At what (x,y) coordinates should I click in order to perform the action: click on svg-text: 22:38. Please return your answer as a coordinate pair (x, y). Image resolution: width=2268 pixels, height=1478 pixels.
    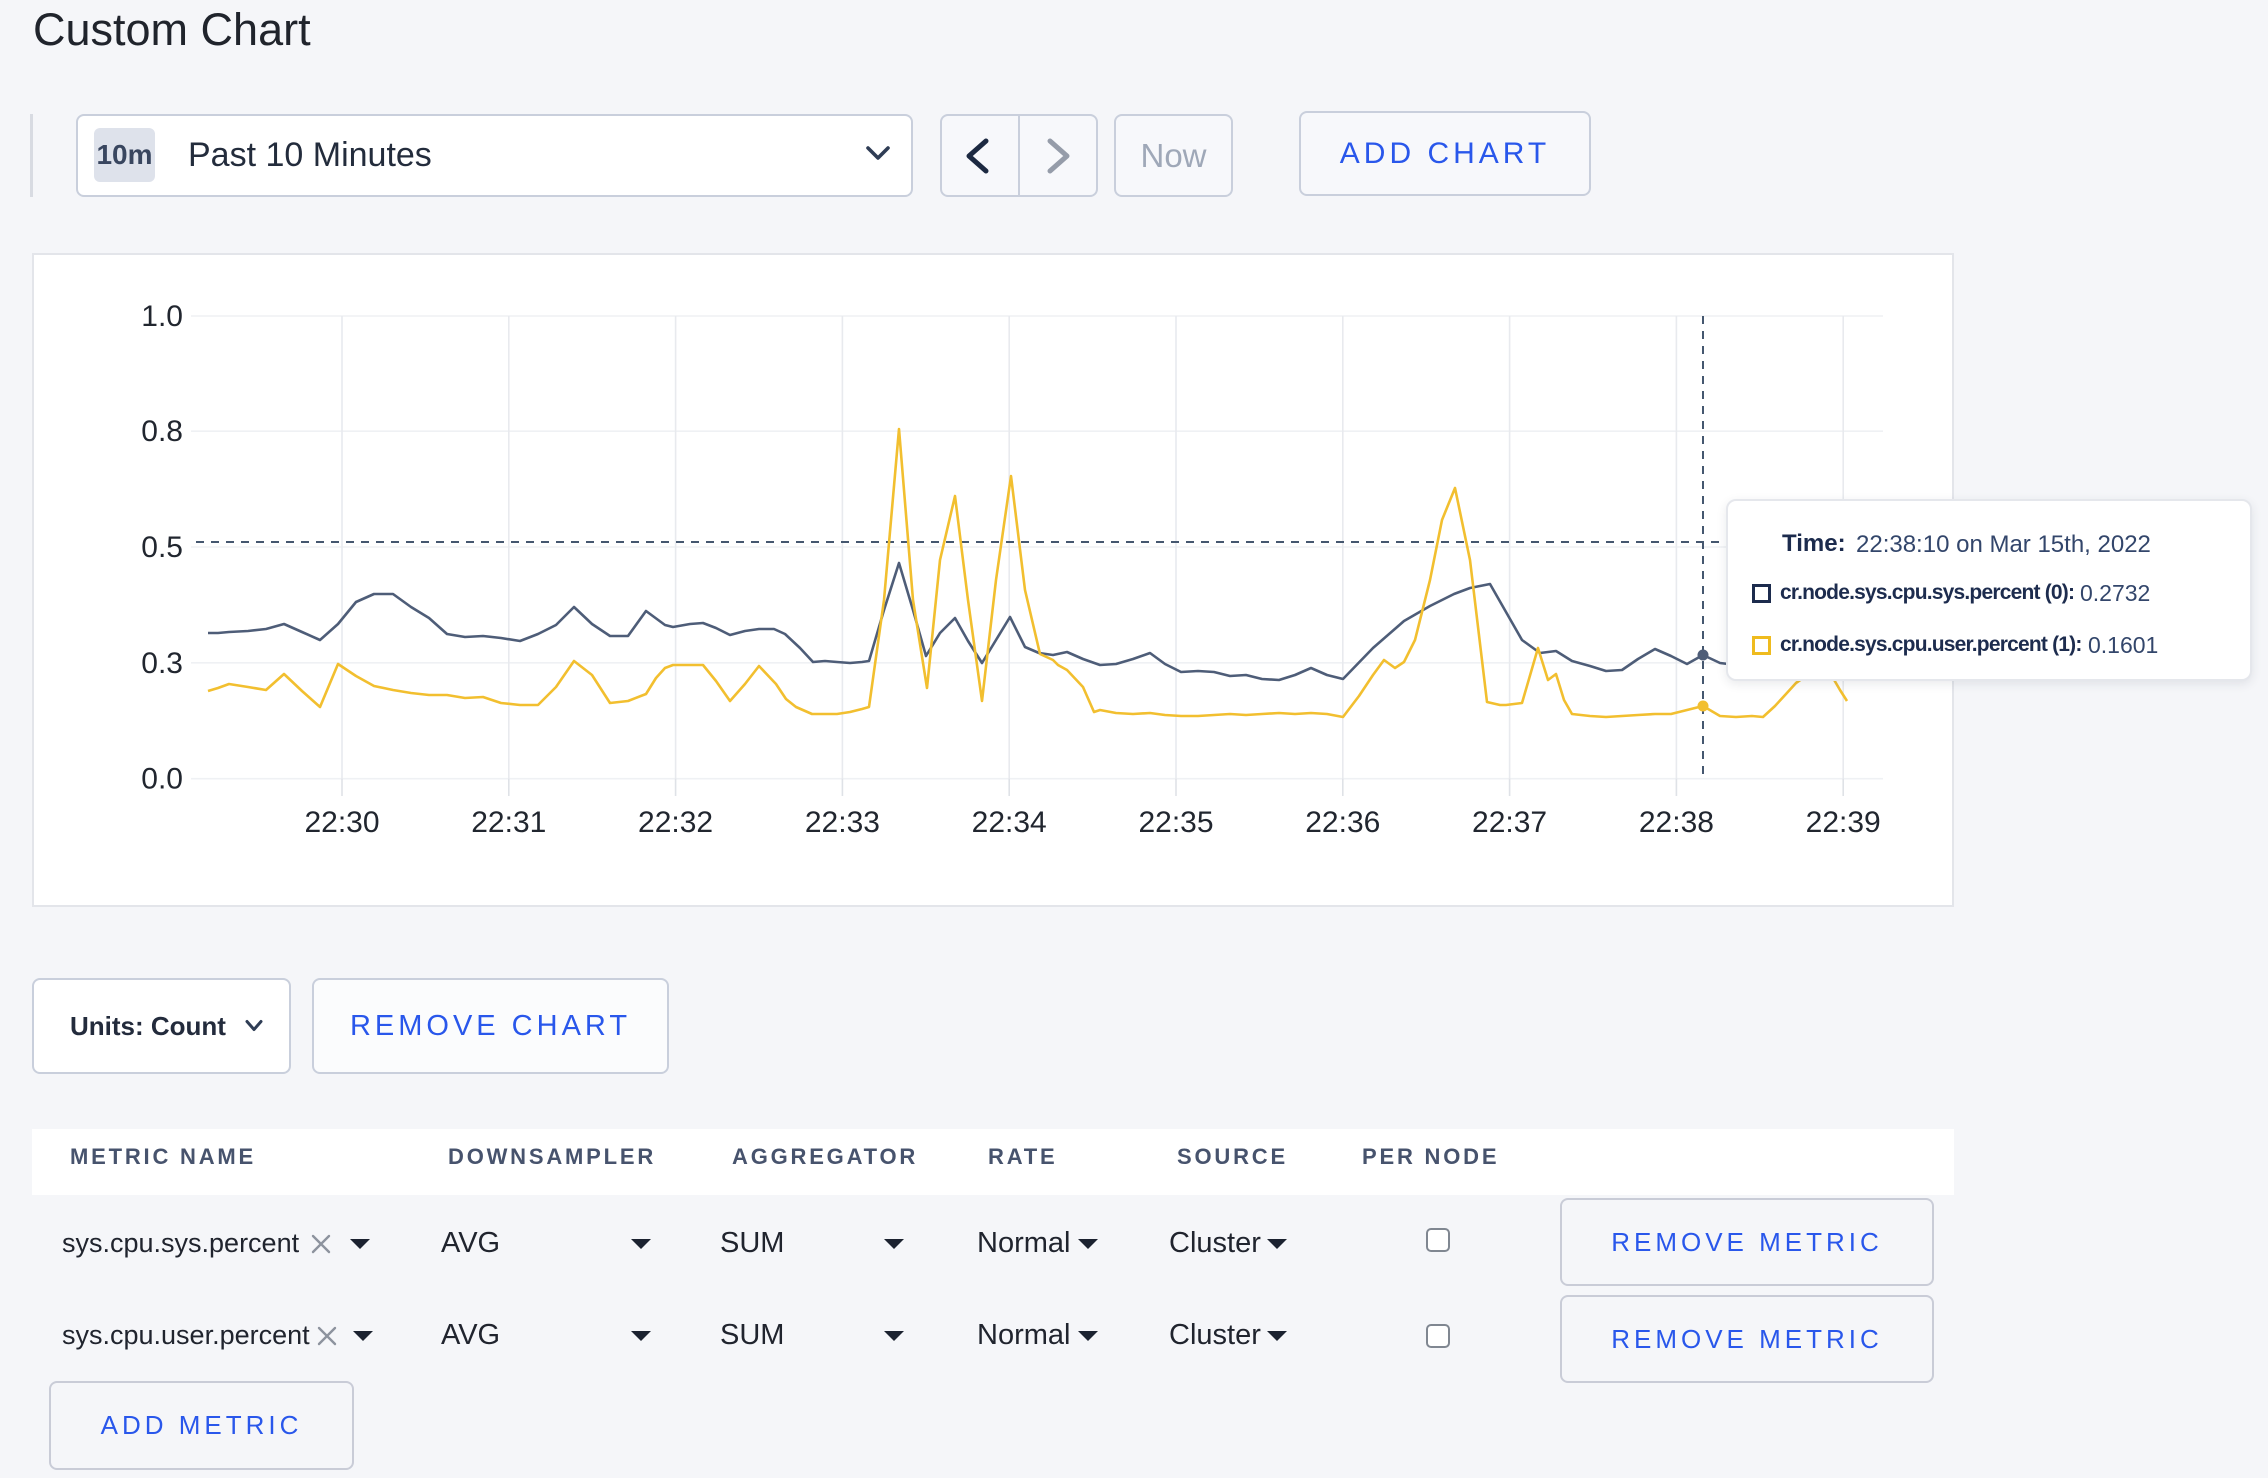
    Looking at the image, I should click on (1676, 822).